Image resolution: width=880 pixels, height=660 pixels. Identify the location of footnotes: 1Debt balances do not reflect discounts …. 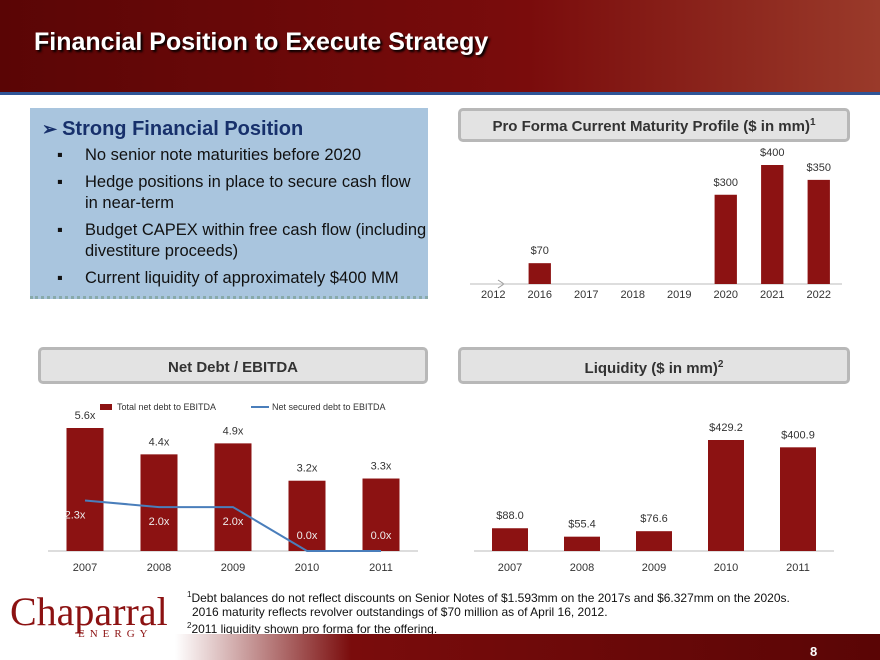
(488, 612).